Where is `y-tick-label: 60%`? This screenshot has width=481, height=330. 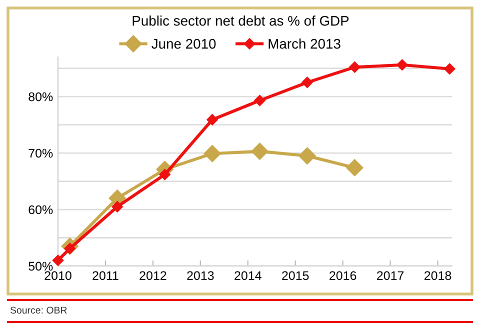
y-tick-label: 60% is located at coordinates (40, 209).